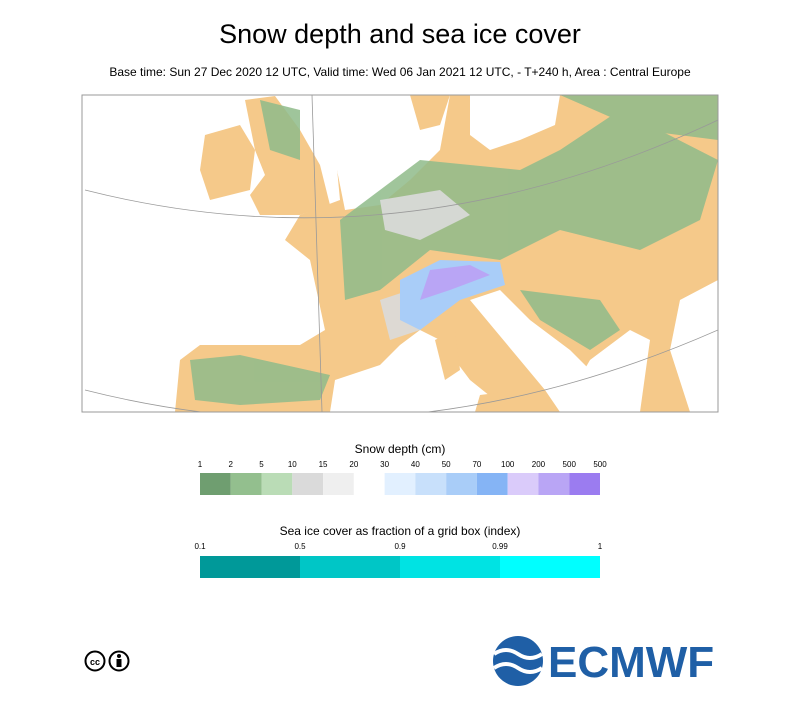 Image resolution: width=800 pixels, height=725 pixels. I want to click on legend-tick-label: 15, so click(323, 464).